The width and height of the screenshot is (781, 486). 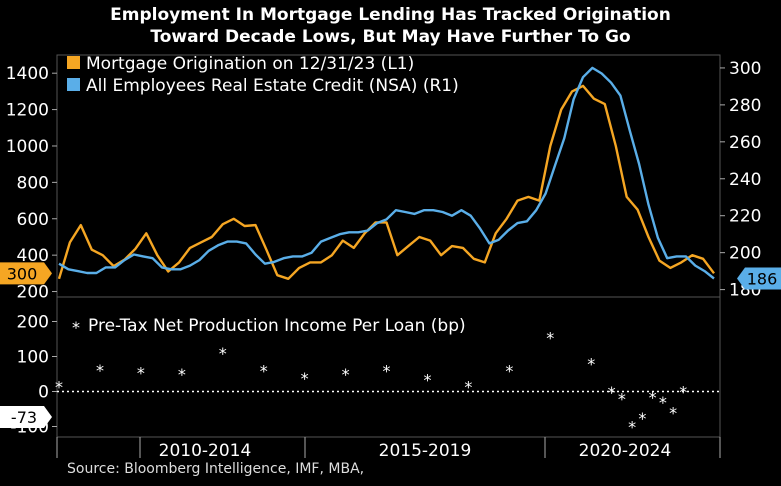 What do you see at coordinates (33, 358) in the screenshot?
I see `bottom-left-axis-tick-label: 100` at bounding box center [33, 358].